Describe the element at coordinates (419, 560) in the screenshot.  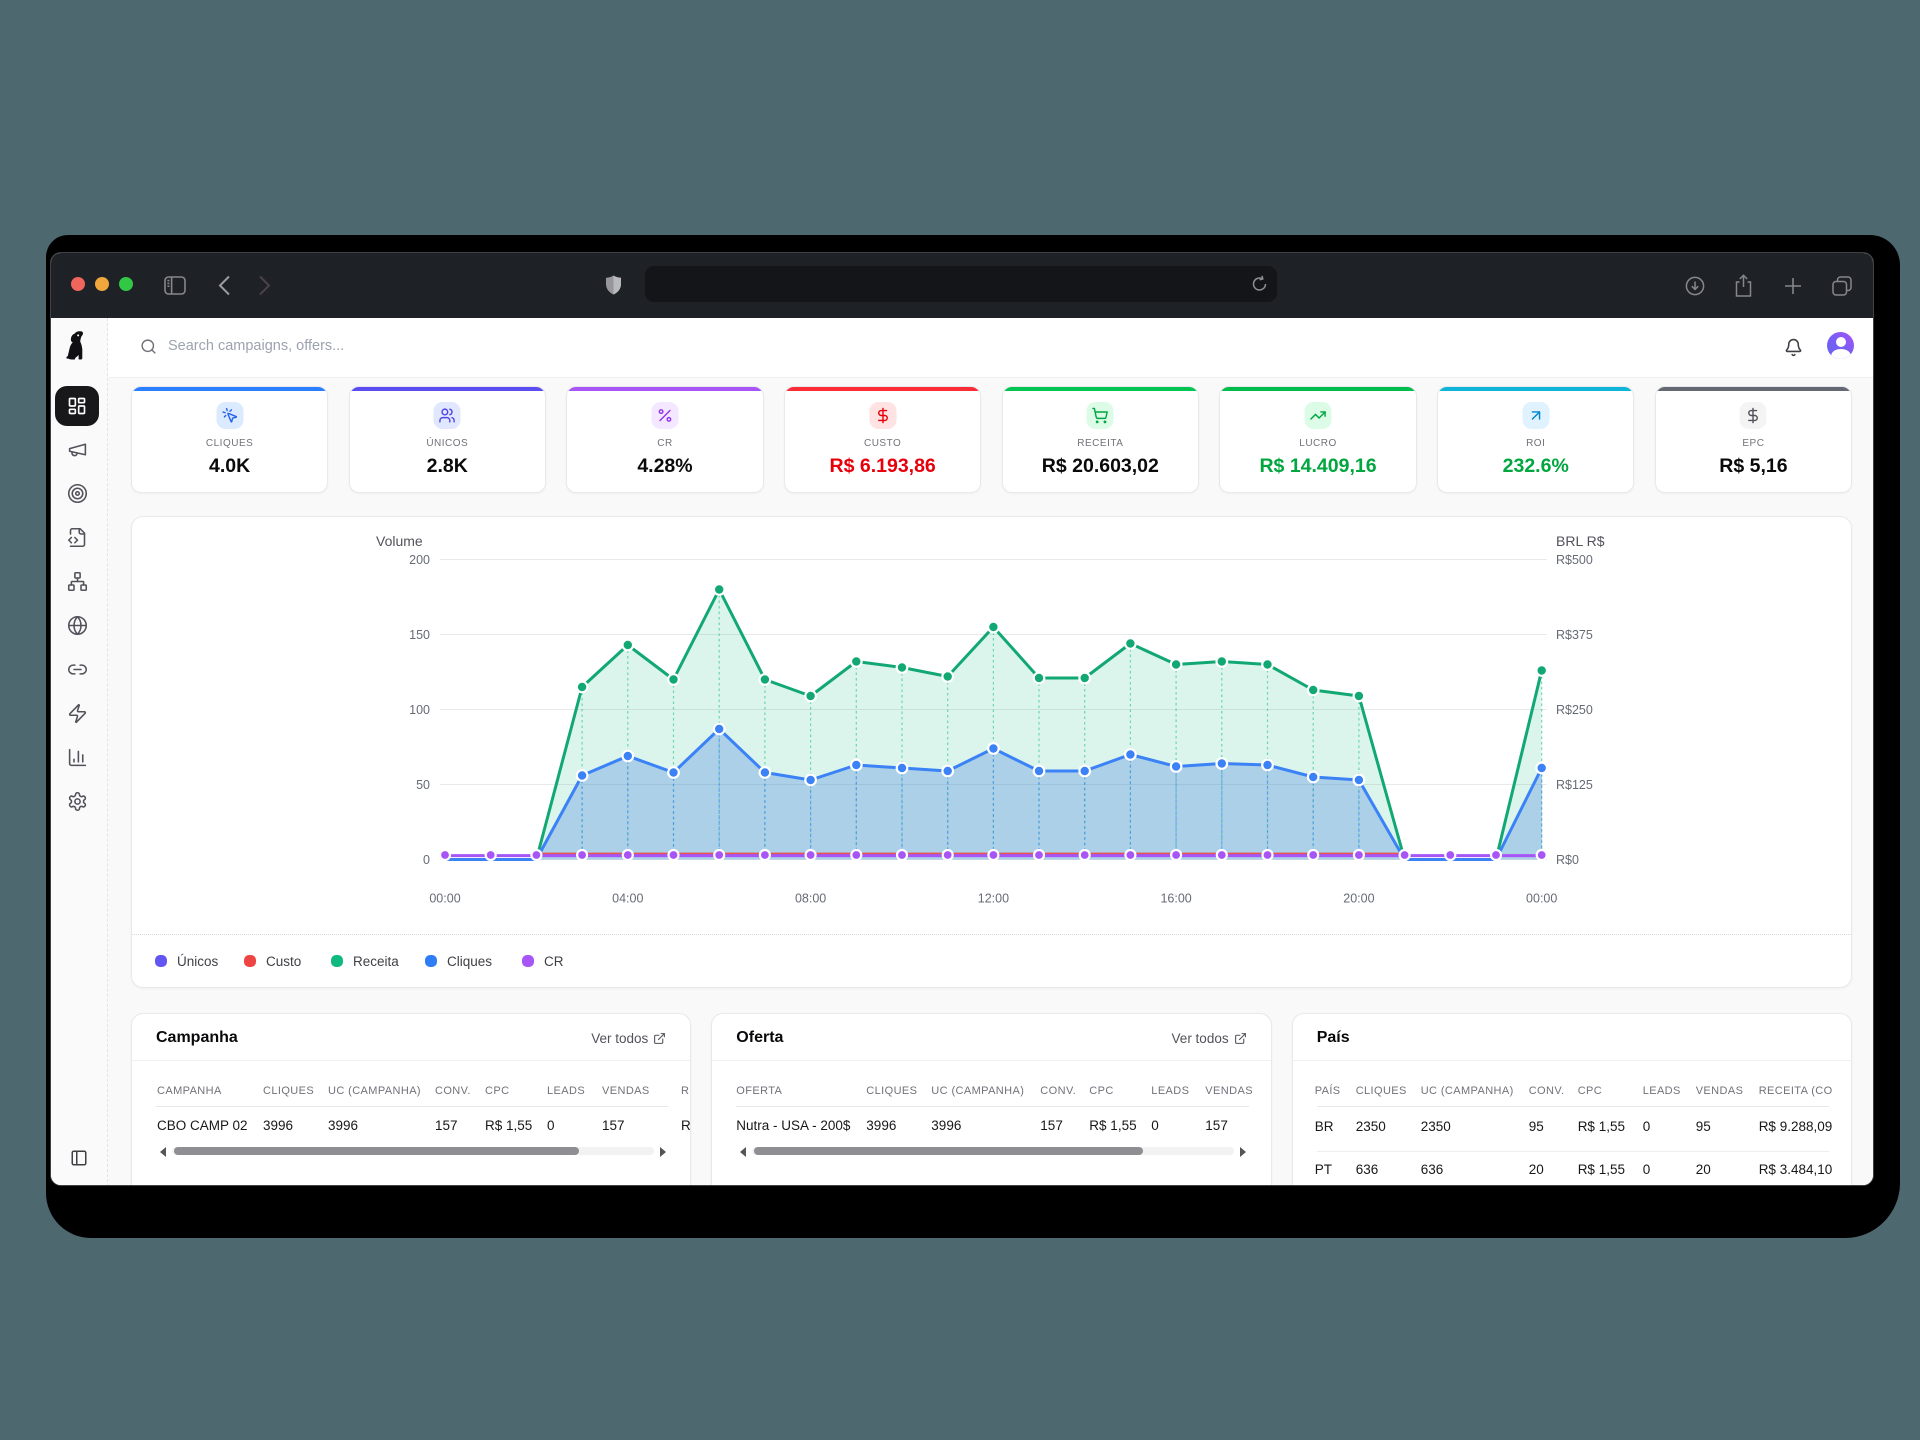
I see `svg-text: 200` at that location.